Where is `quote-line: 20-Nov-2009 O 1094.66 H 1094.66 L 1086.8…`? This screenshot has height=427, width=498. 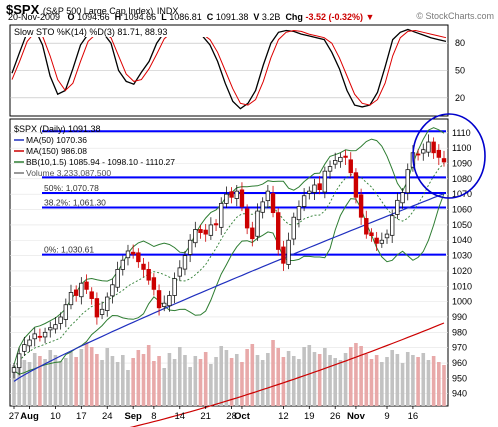 quote-line: 20-Nov-2009 O 1094.66 H 1094.66 L 1086.8… is located at coordinates (191, 17).